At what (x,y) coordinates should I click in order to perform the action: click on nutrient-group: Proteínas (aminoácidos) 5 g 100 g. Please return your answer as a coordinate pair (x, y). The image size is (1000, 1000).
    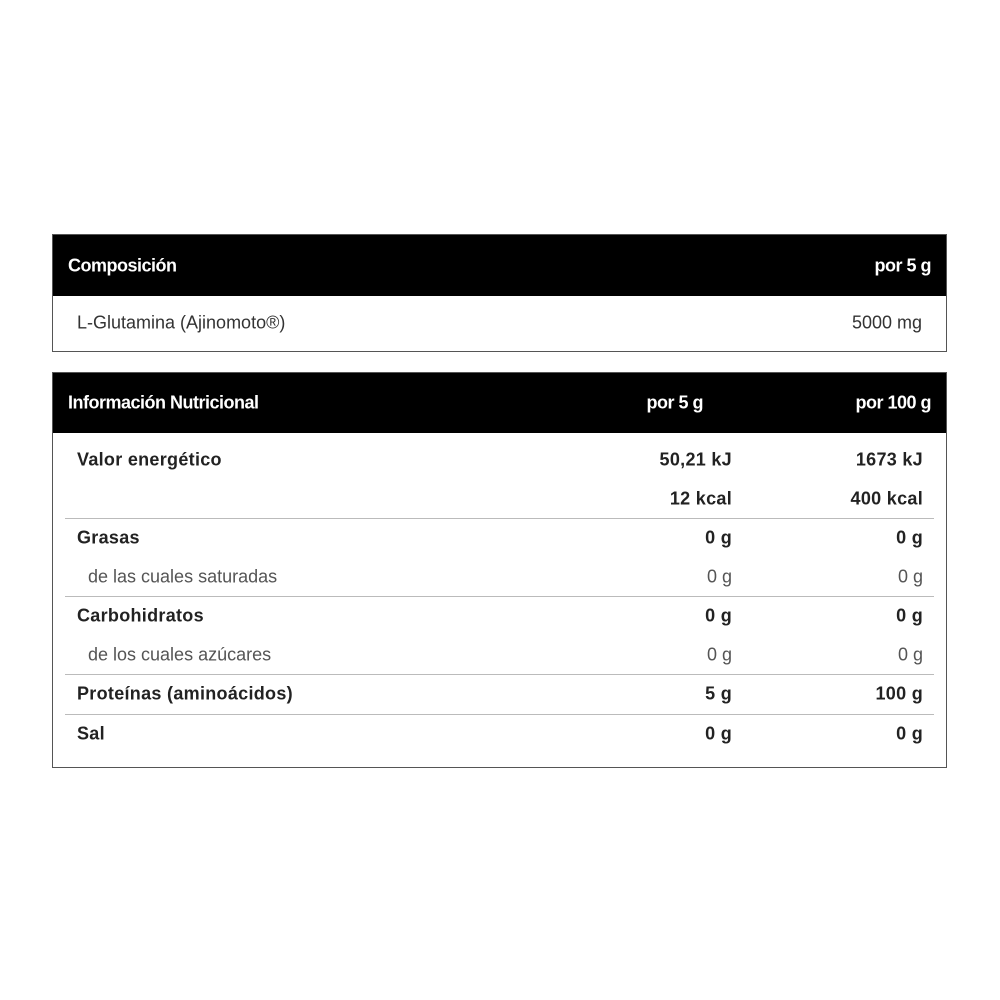
    Looking at the image, I should click on (499, 695).